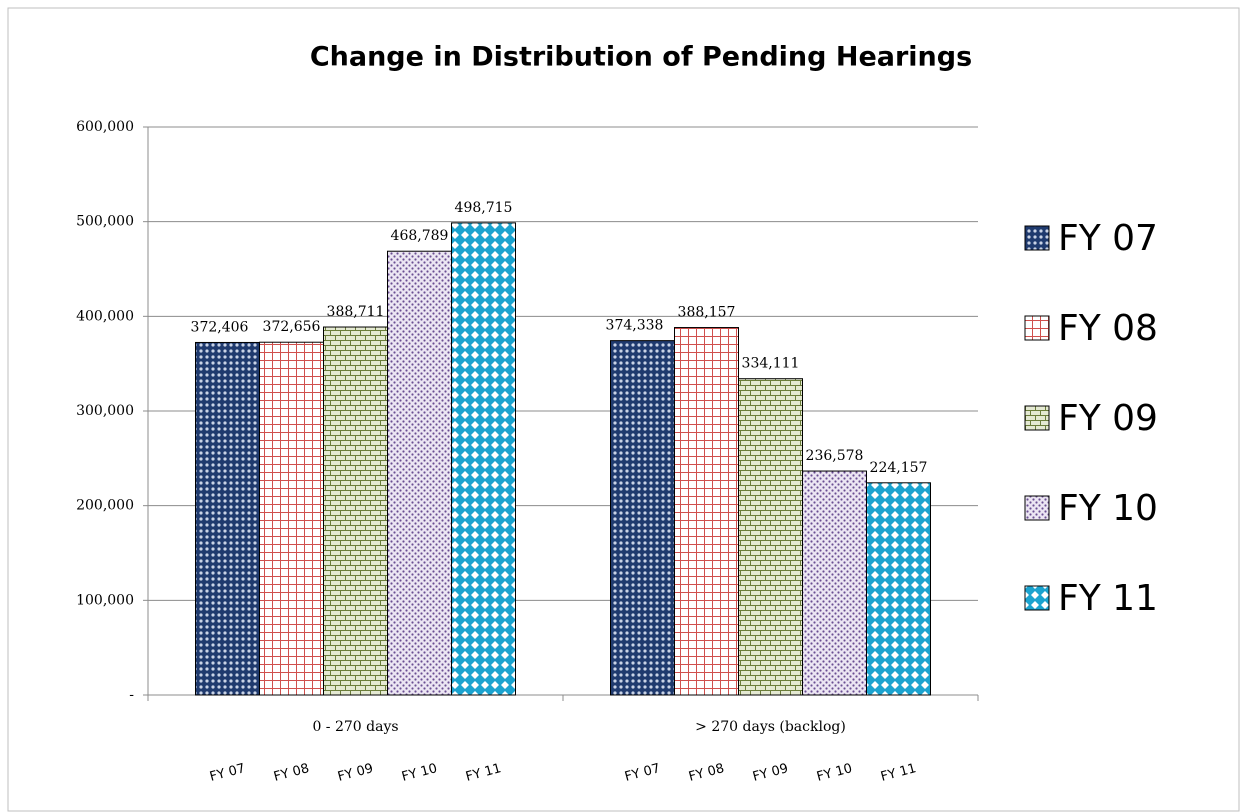  I want to click on y-tick-label: -, so click(131, 695).